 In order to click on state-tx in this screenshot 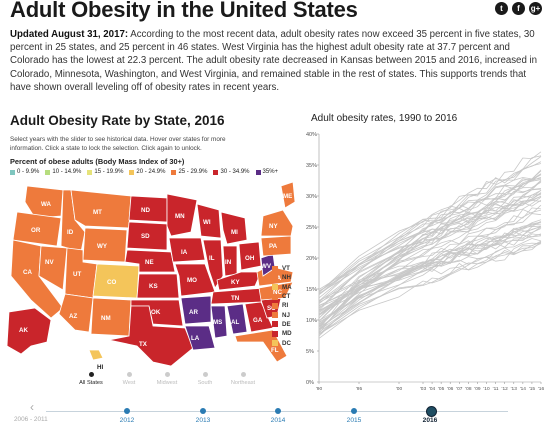, I will do `click(151, 336)`.